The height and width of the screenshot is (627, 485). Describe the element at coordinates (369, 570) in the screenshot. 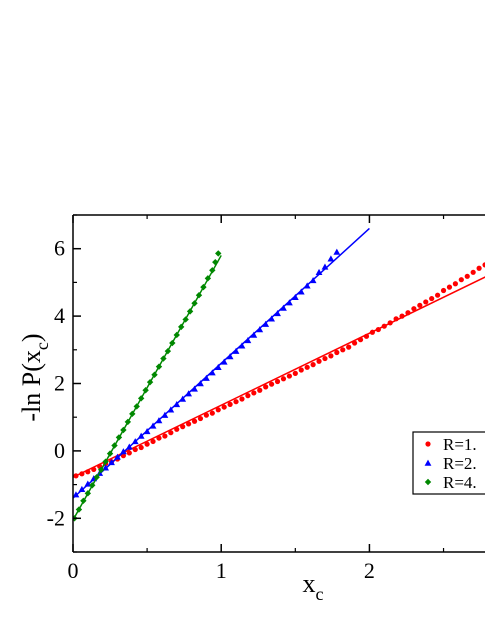

I see `x-tick-label: 2` at that location.